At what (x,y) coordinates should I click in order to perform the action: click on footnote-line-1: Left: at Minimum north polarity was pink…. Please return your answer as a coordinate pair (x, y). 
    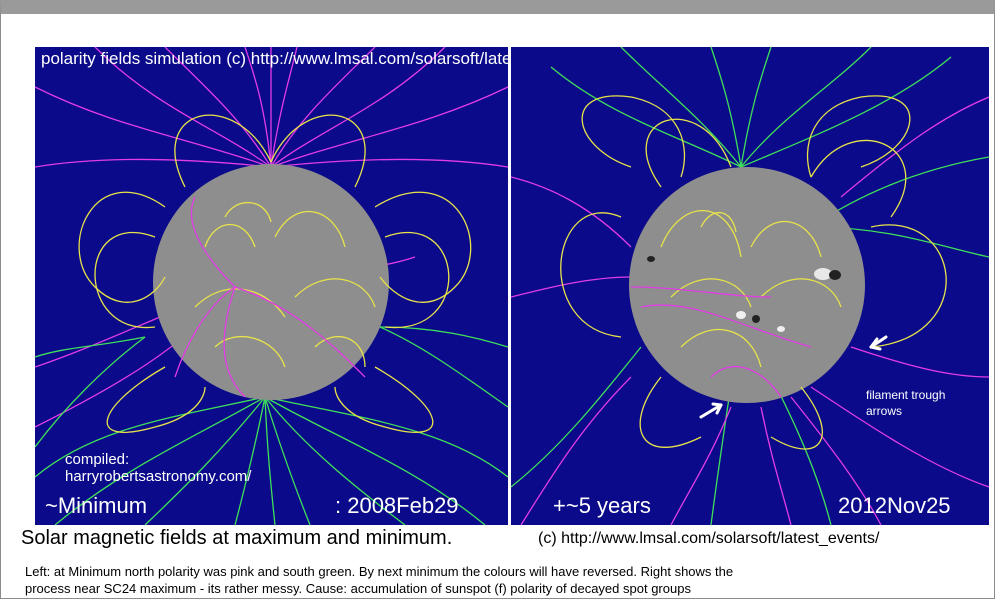
    Looking at the image, I should click on (379, 571).